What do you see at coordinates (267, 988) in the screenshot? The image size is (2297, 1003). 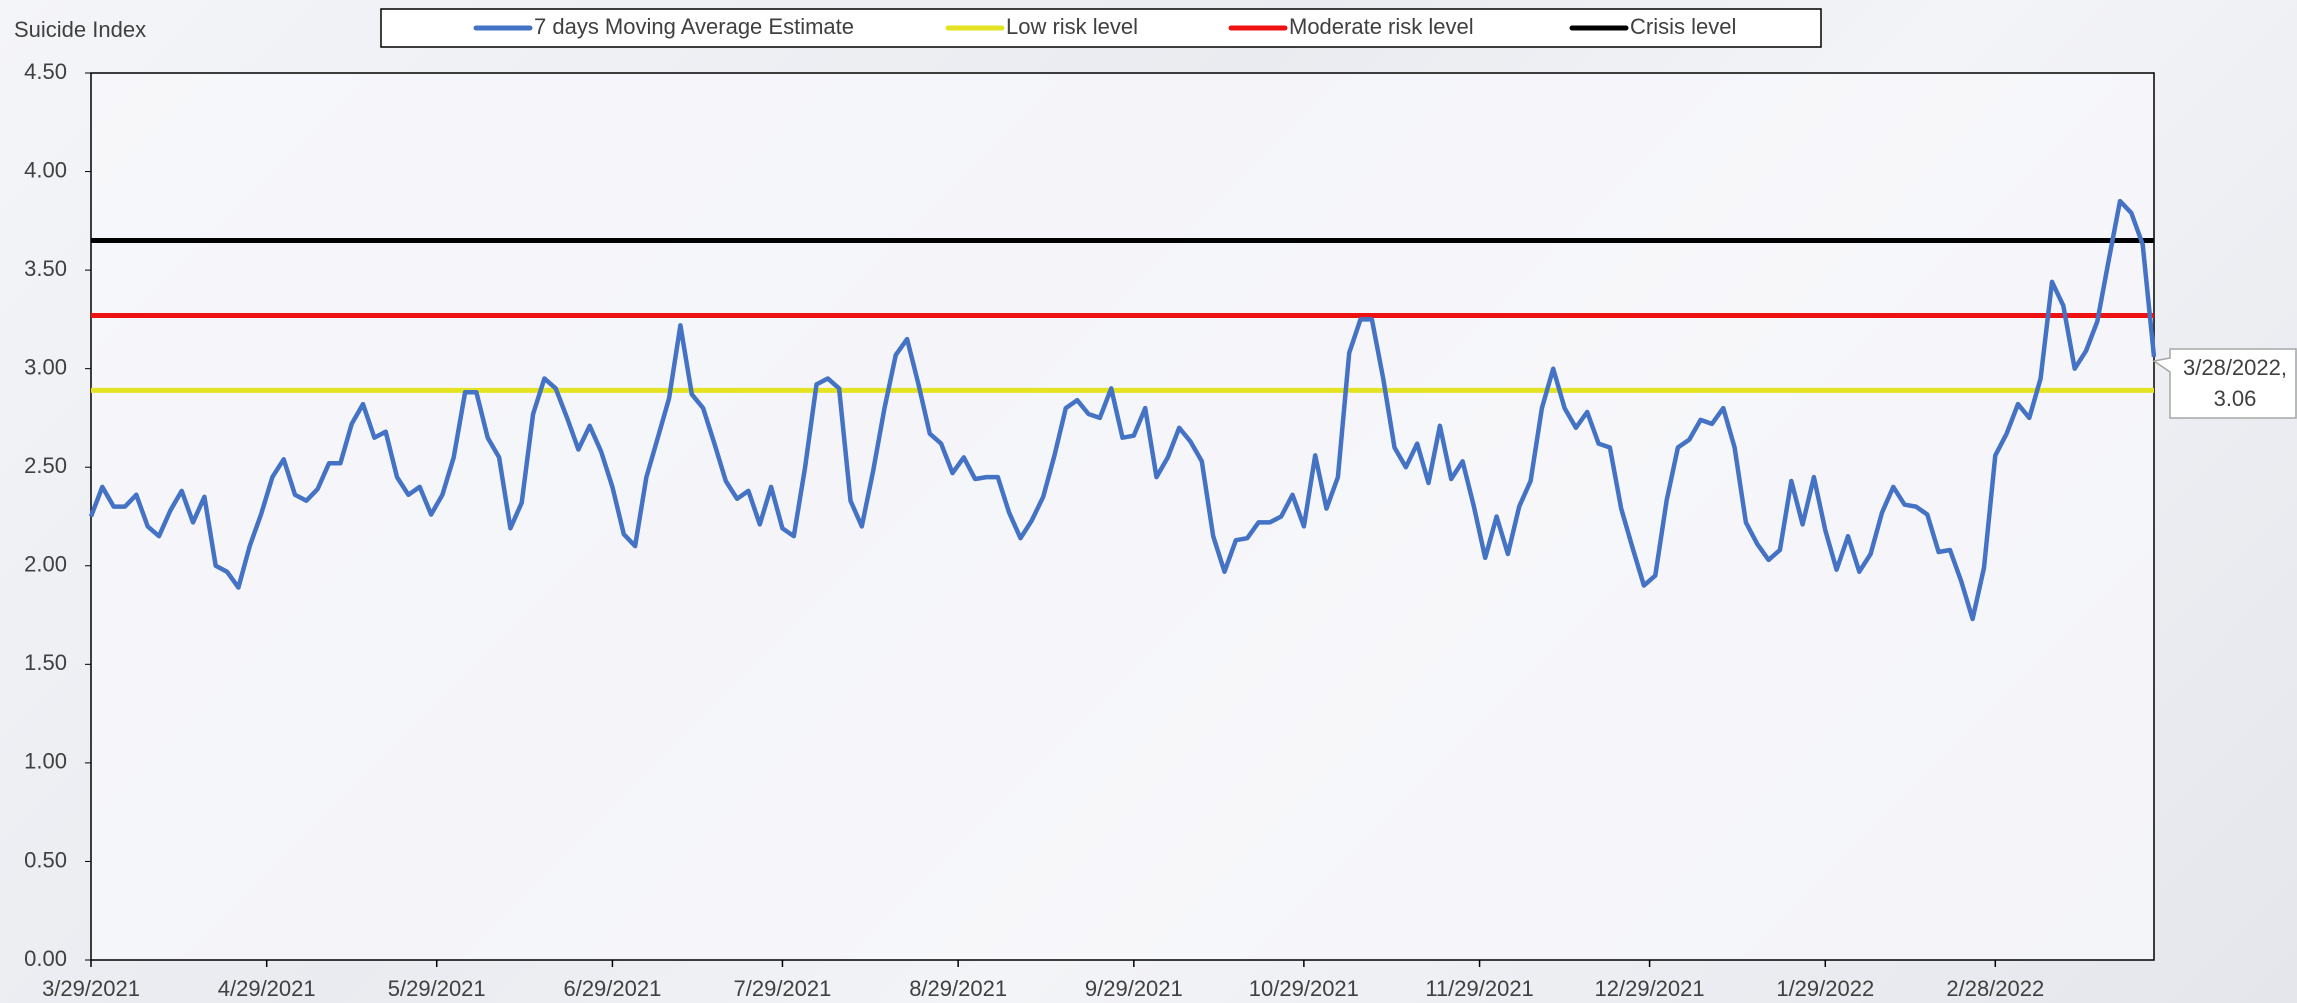 I see `x-tick-label: 4/29/2021` at bounding box center [267, 988].